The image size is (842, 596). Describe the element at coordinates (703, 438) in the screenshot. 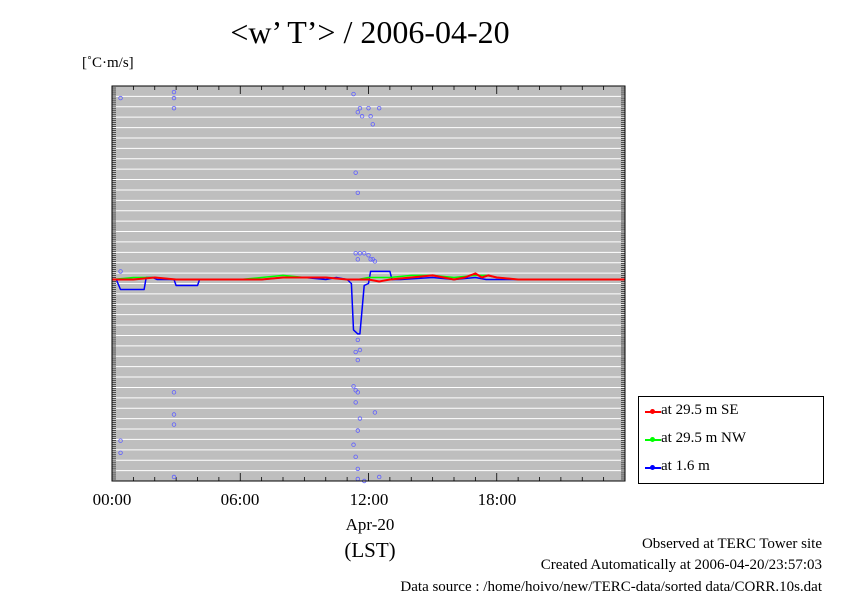

I see `legend-label: at 29.5 m NW` at that location.